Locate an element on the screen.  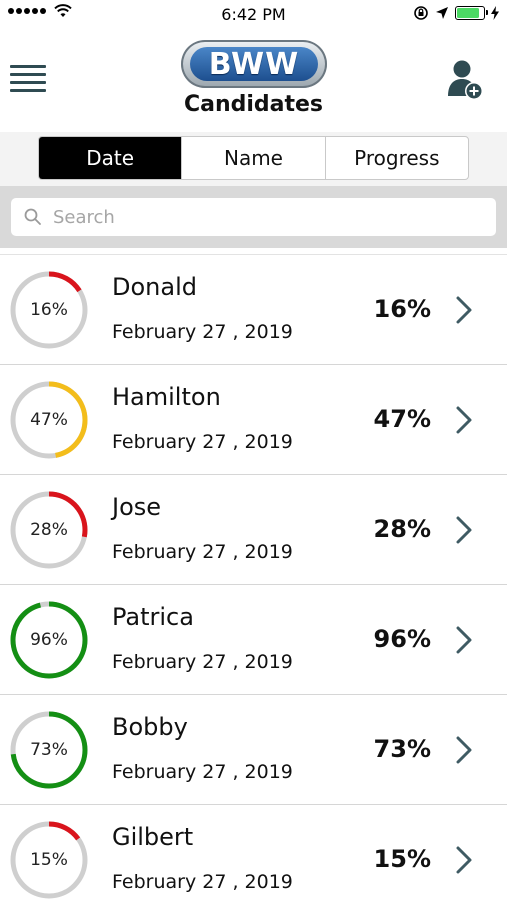
candidate-name: Donald is located at coordinates (154, 287).